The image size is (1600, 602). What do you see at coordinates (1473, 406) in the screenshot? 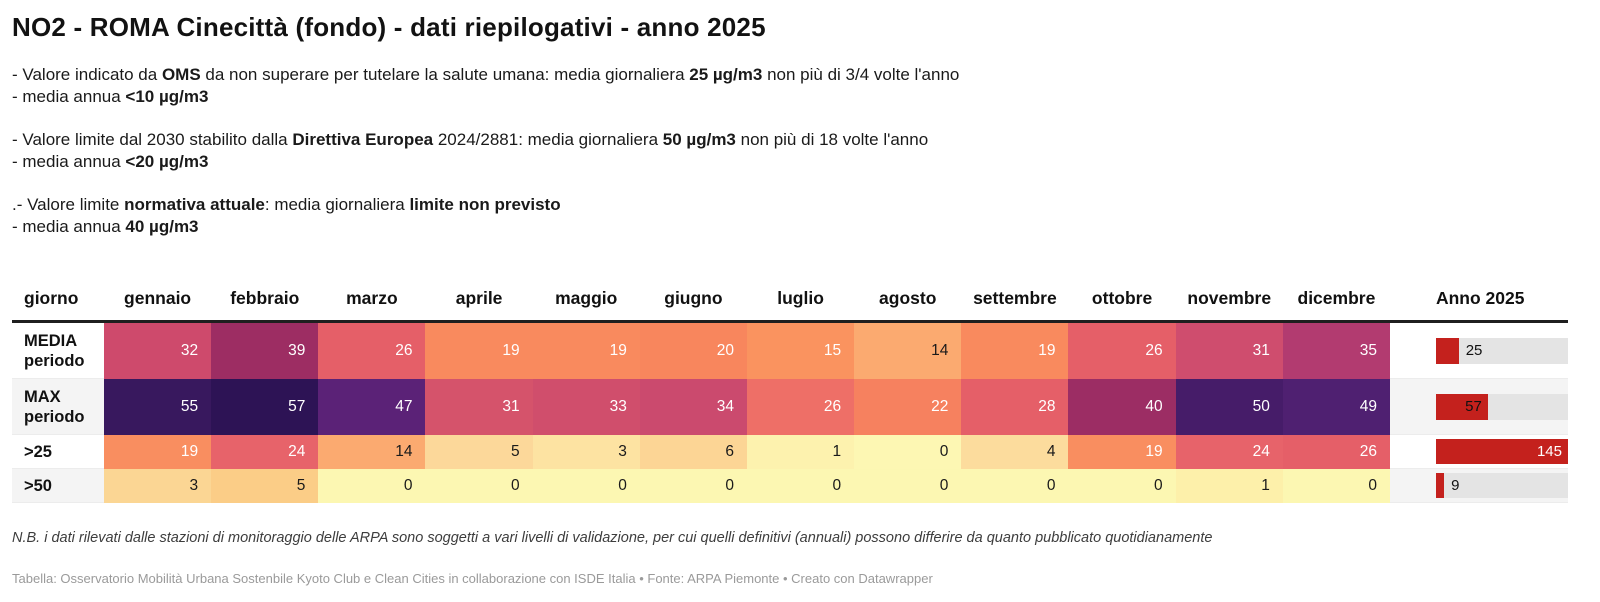
I see `anno-bar-value: 57` at bounding box center [1473, 406].